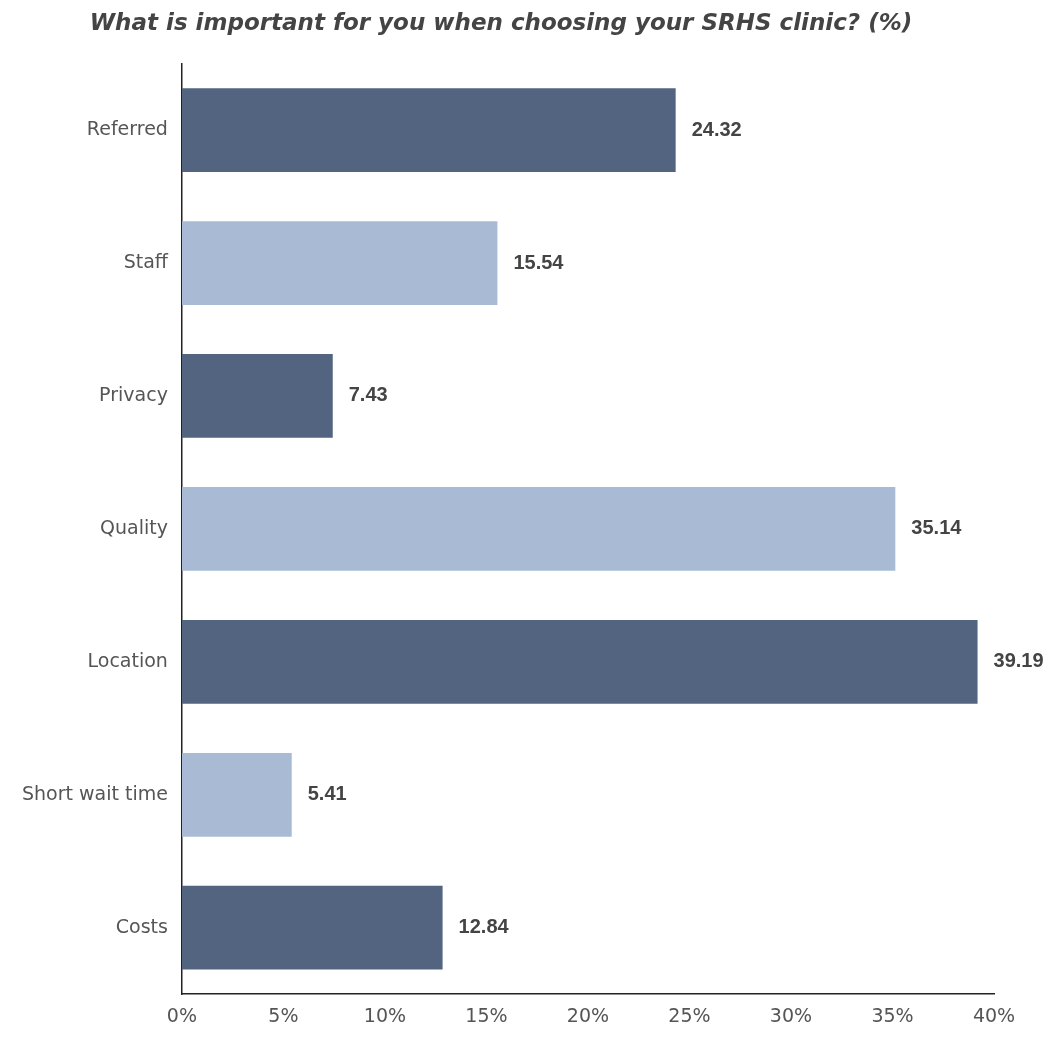 The height and width of the screenshot is (1039, 1064). Describe the element at coordinates (327, 793) in the screenshot. I see `data-label: 5.41` at that location.